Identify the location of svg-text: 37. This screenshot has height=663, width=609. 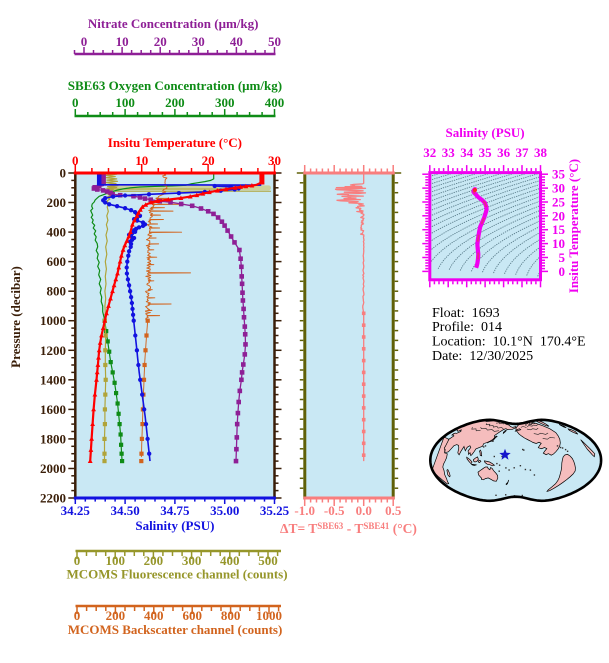
(523, 152).